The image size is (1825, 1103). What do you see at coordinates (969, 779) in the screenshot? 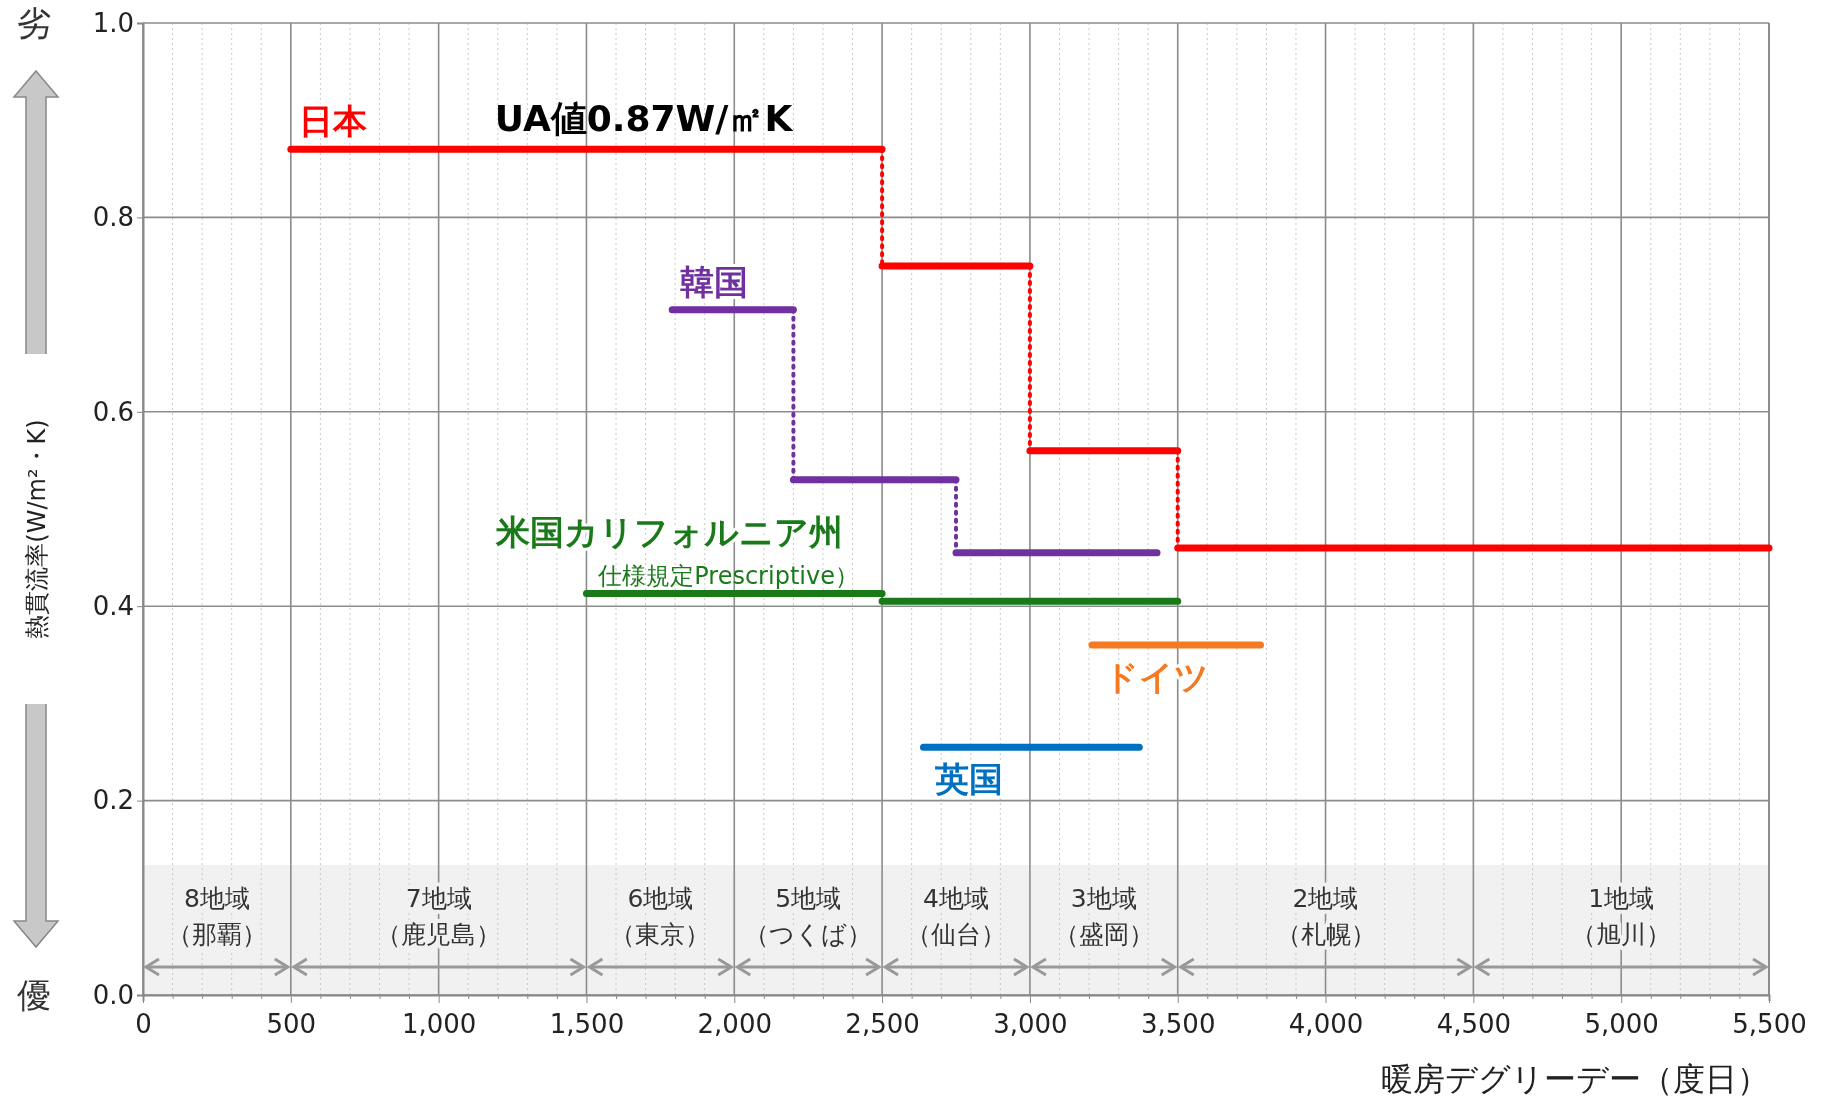
I see `series-label: 英国` at bounding box center [969, 779].